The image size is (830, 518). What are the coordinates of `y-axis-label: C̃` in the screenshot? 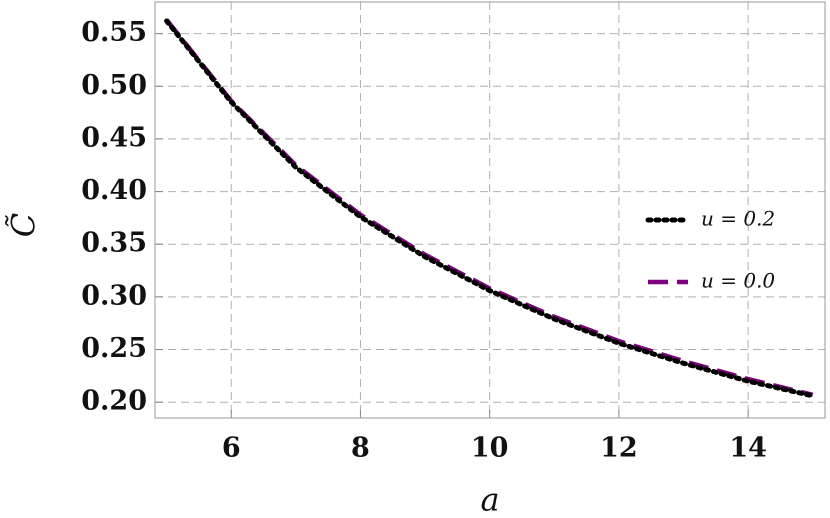 It's located at (24, 225).